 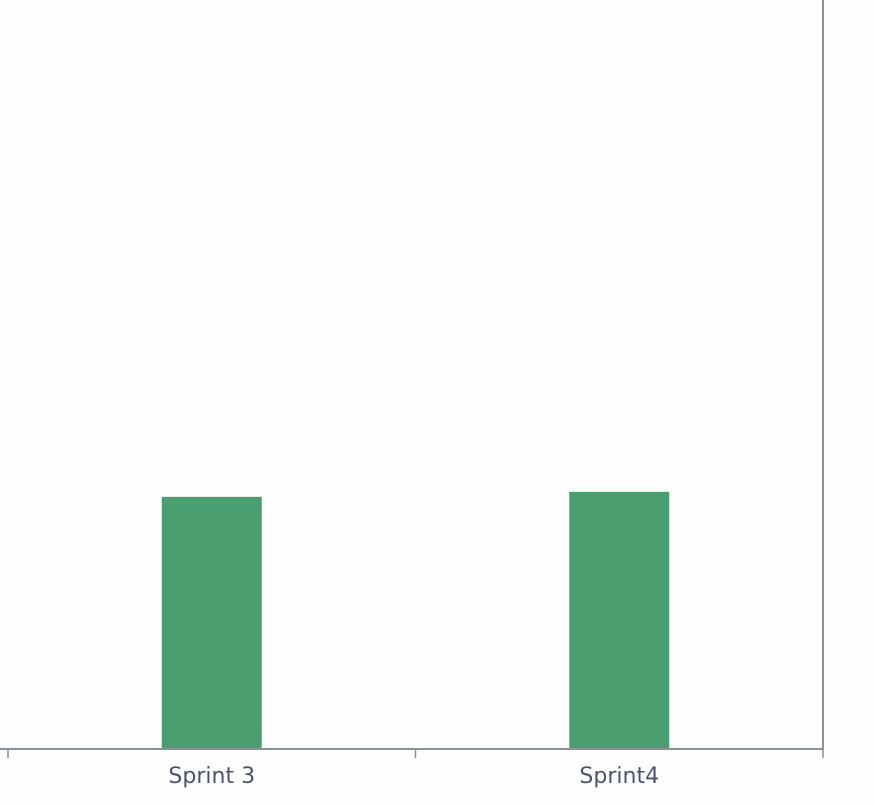 I want to click on x-ticks-layer, so click(x=415, y=753).